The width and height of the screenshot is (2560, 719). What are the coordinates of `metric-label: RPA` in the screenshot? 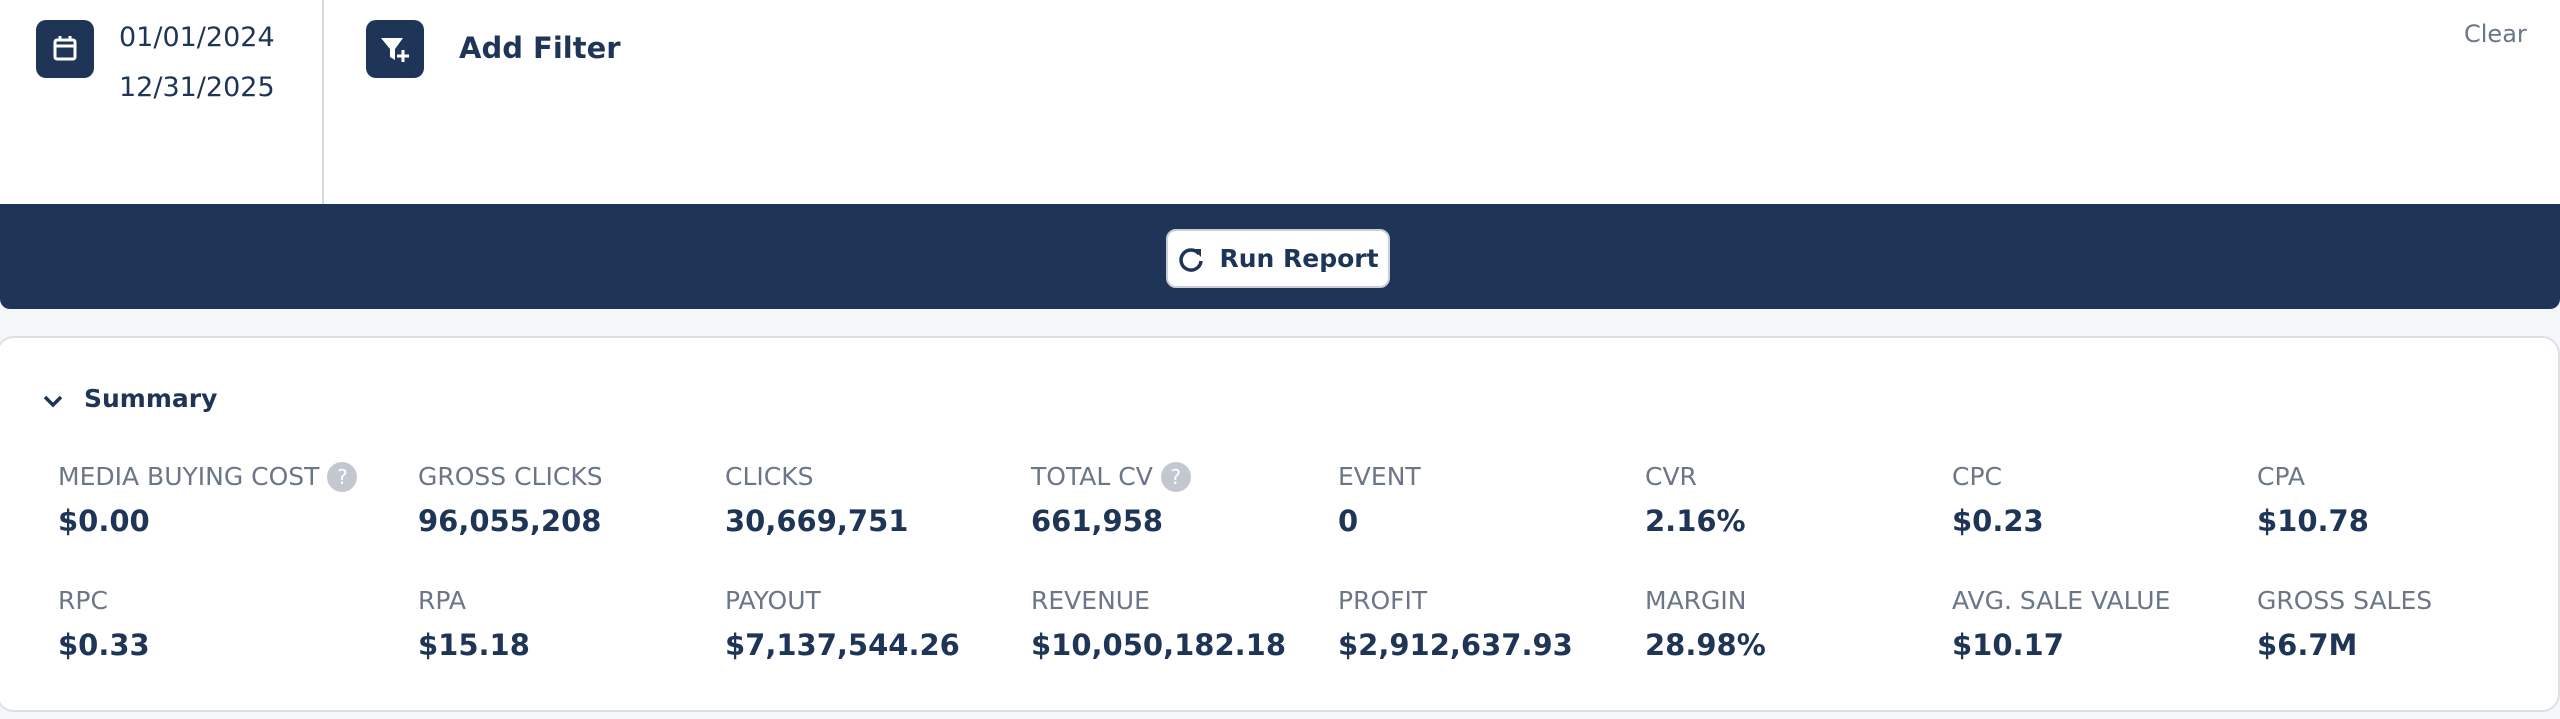 It's located at (442, 600).